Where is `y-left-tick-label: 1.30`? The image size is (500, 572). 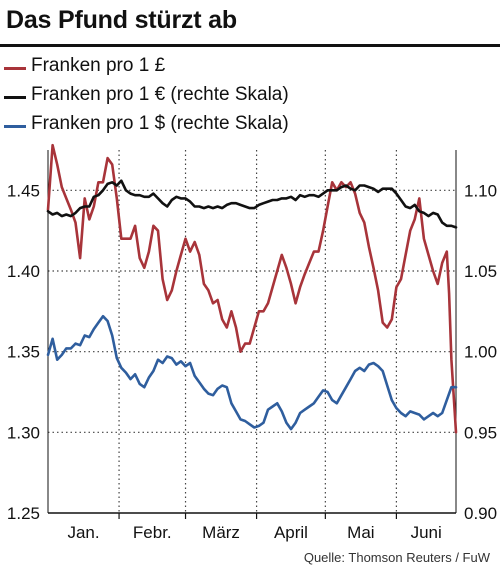 y-left-tick-label: 1.30 is located at coordinates (23, 432).